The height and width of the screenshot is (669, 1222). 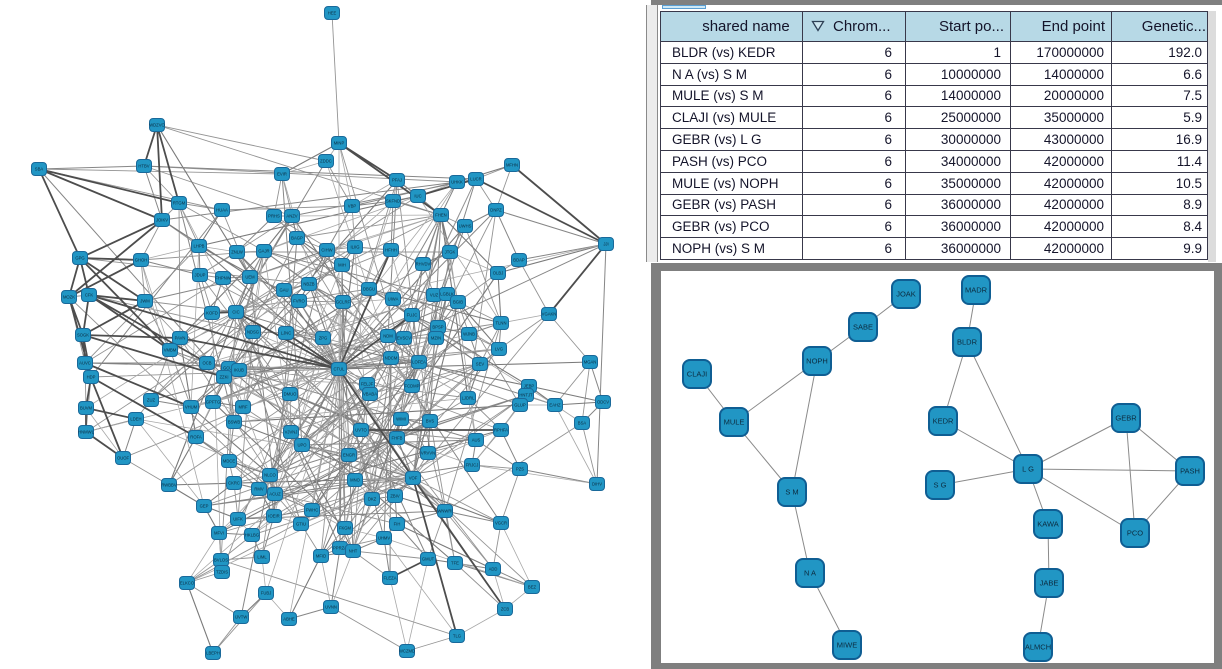 I want to click on svg-text: PZS, so click(x=520, y=469).